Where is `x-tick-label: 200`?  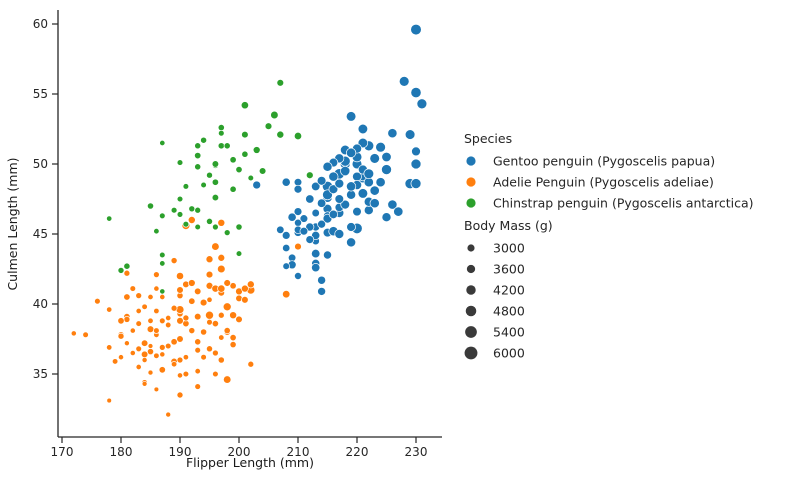
x-tick-label: 200 is located at coordinates (239, 452).